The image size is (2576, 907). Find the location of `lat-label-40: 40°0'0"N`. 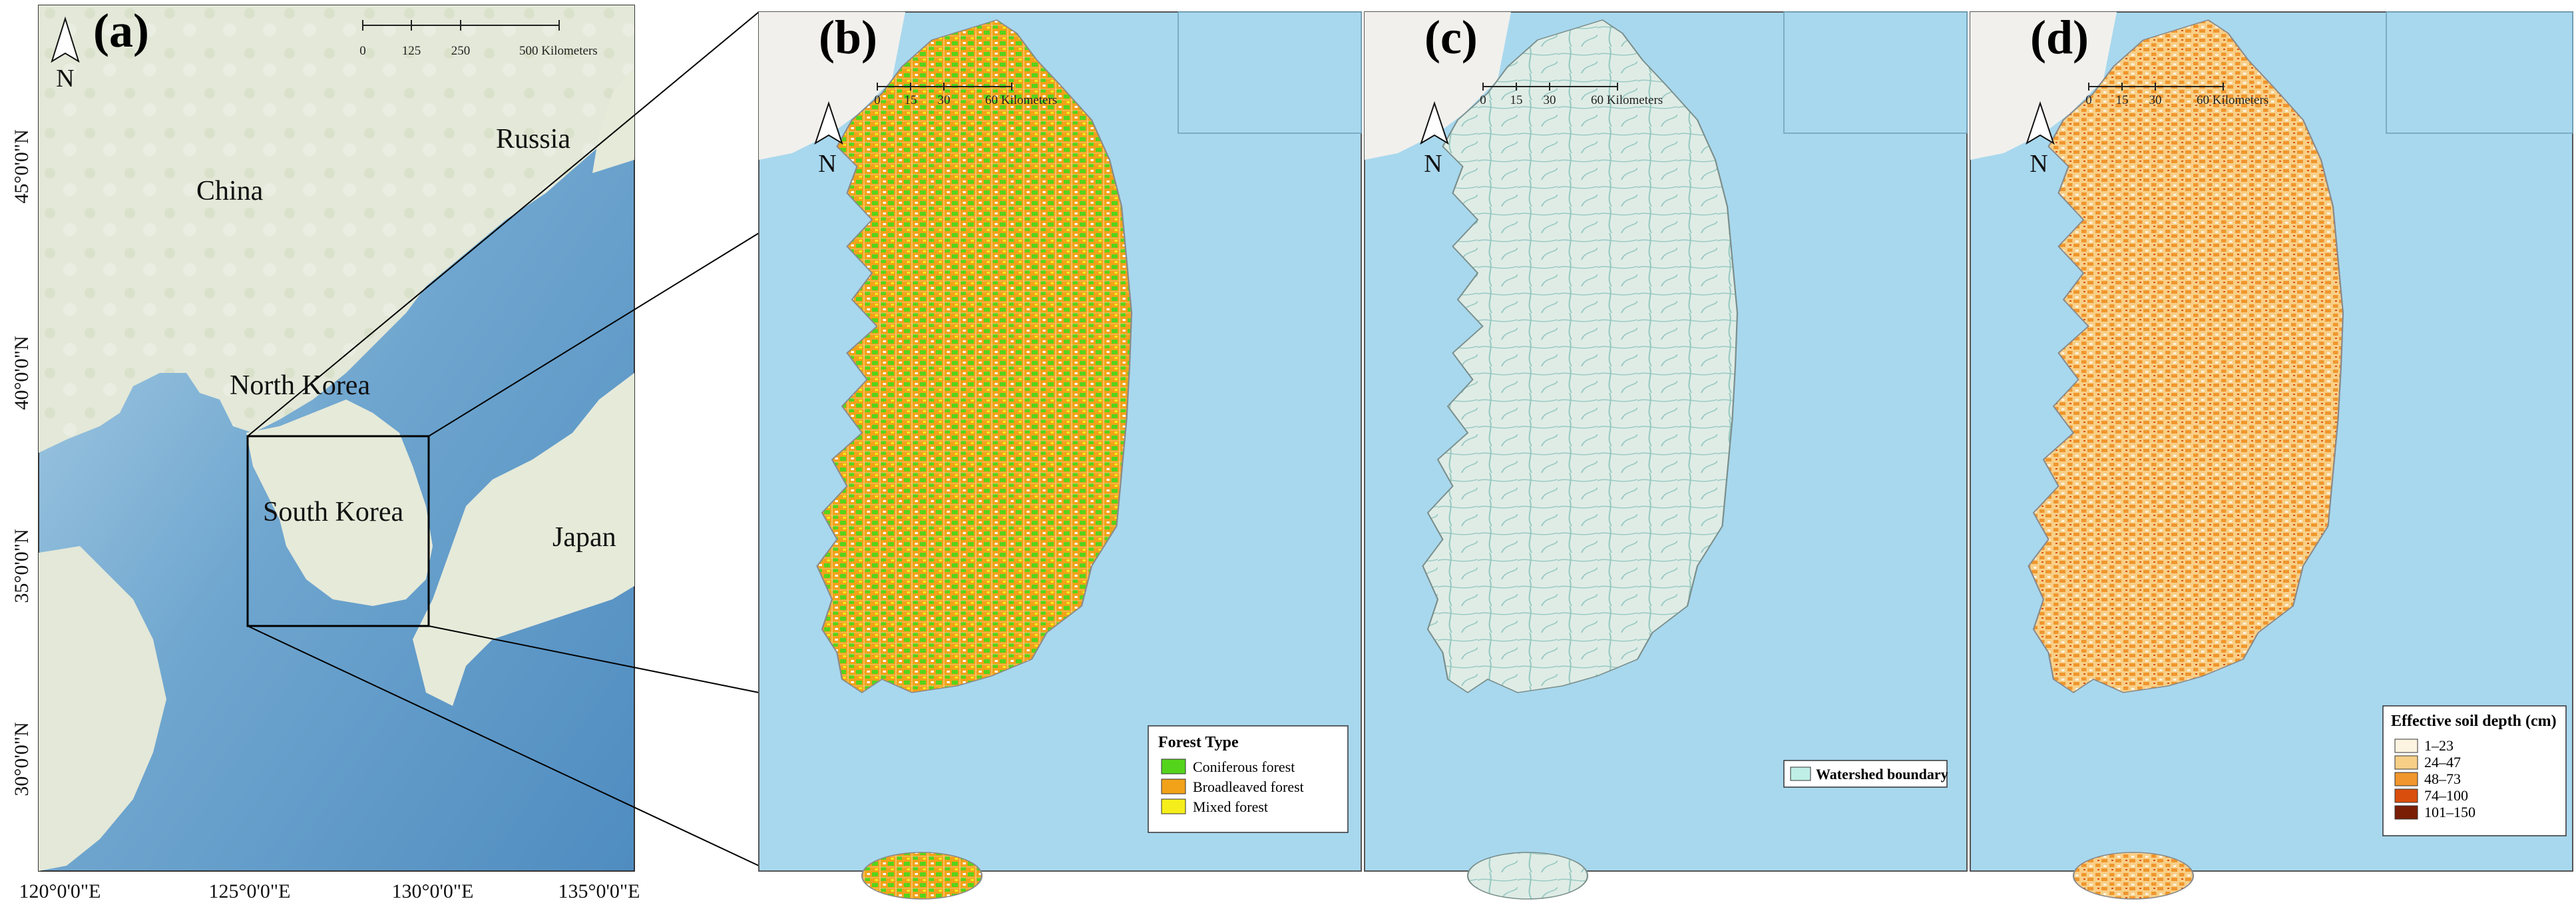

lat-label-40: 40°0'0"N is located at coordinates (22, 373).